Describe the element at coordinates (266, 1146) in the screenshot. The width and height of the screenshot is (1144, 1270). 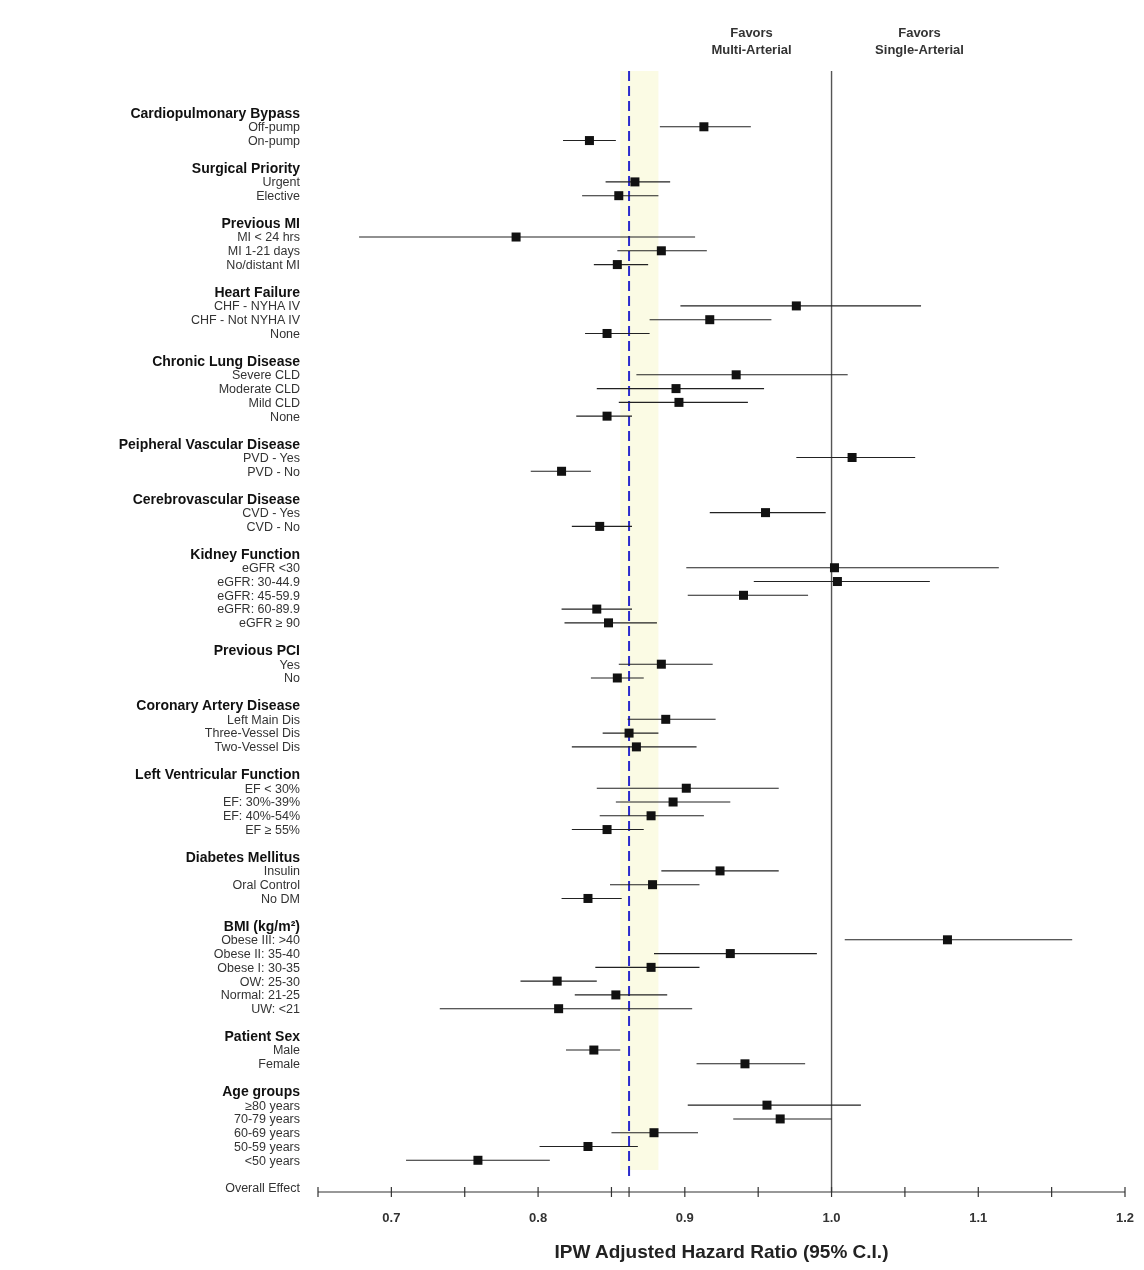
I see `y-tick-label: 50-59 years` at that location.